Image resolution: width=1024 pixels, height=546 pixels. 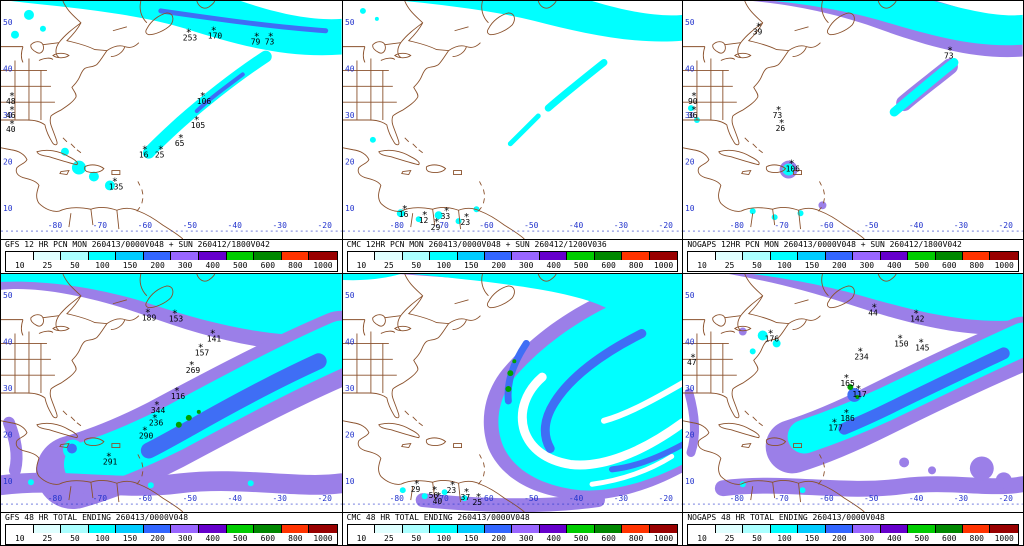 I want to click on lat-label: 40, so click(x=350, y=68).